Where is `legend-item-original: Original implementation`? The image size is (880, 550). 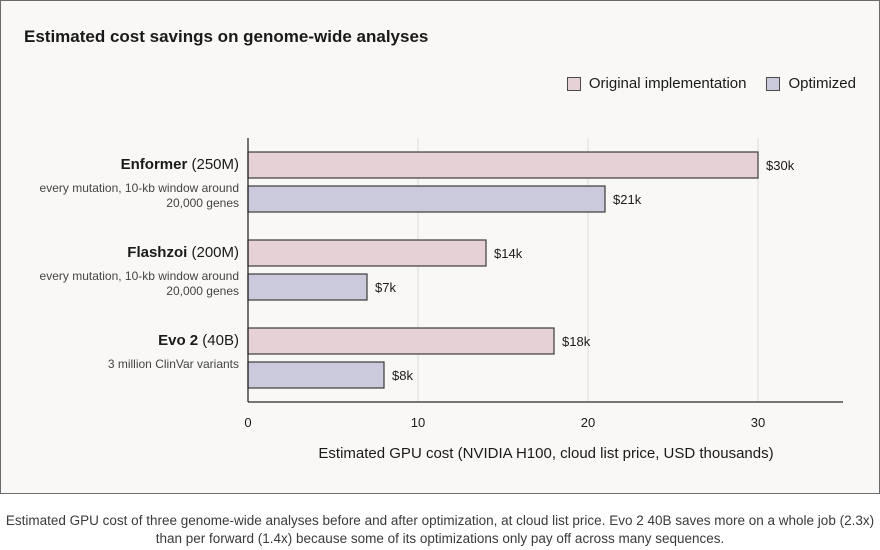 legend-item-original: Original implementation is located at coordinates (656, 83).